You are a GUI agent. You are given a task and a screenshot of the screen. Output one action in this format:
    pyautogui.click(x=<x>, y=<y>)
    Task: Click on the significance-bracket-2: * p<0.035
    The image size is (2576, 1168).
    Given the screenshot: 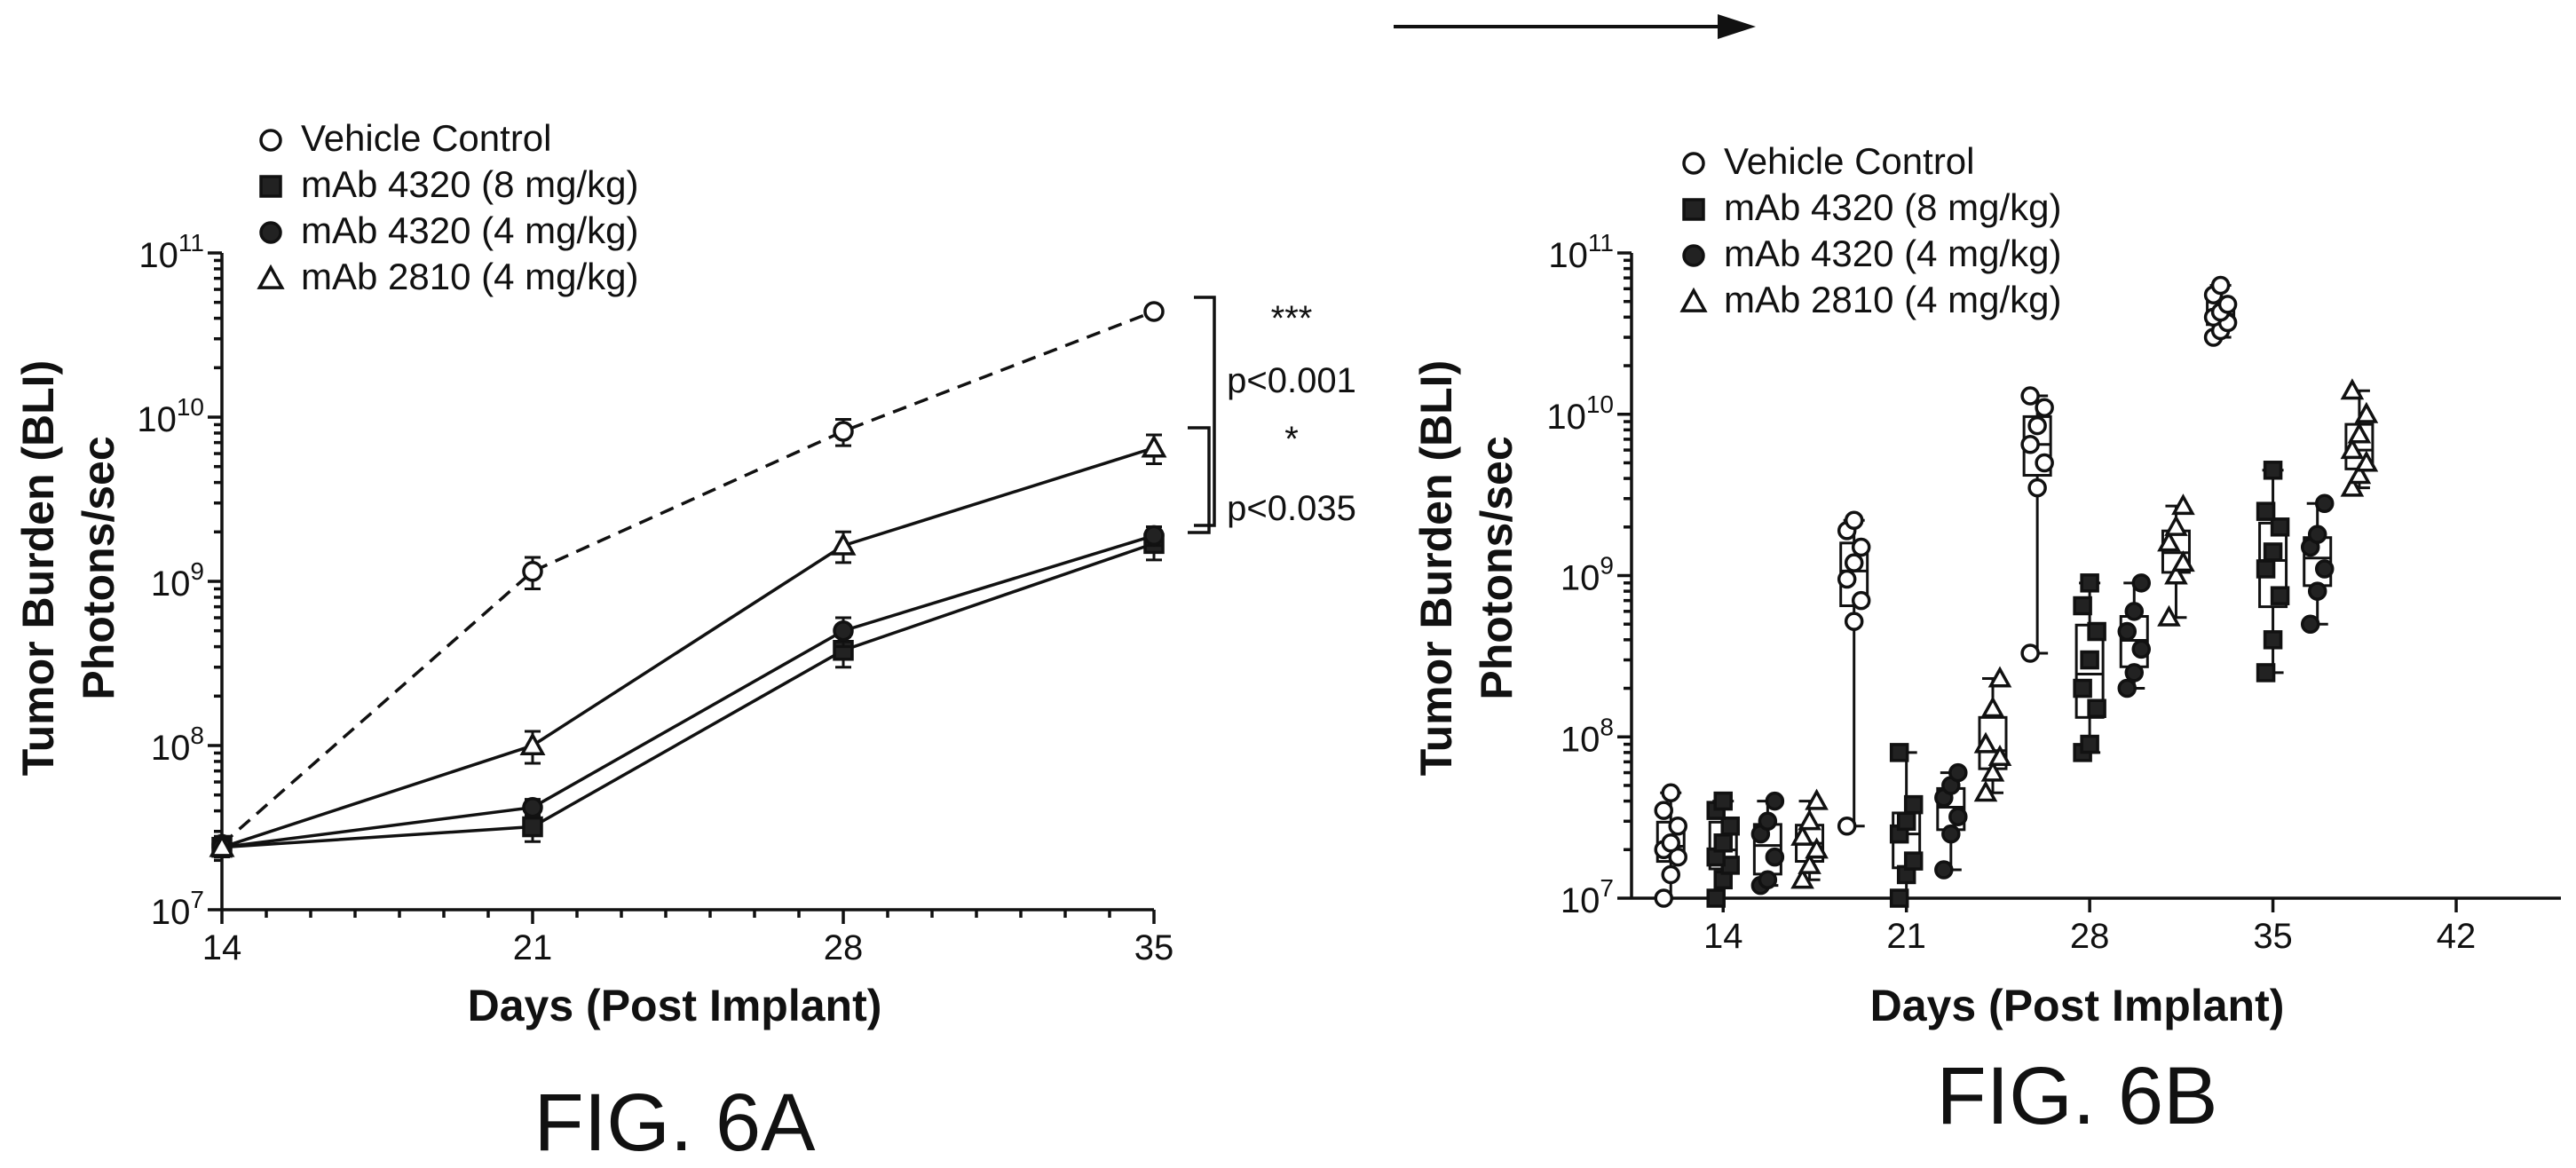 What is the action you would take?
    pyautogui.click(x=1272, y=477)
    